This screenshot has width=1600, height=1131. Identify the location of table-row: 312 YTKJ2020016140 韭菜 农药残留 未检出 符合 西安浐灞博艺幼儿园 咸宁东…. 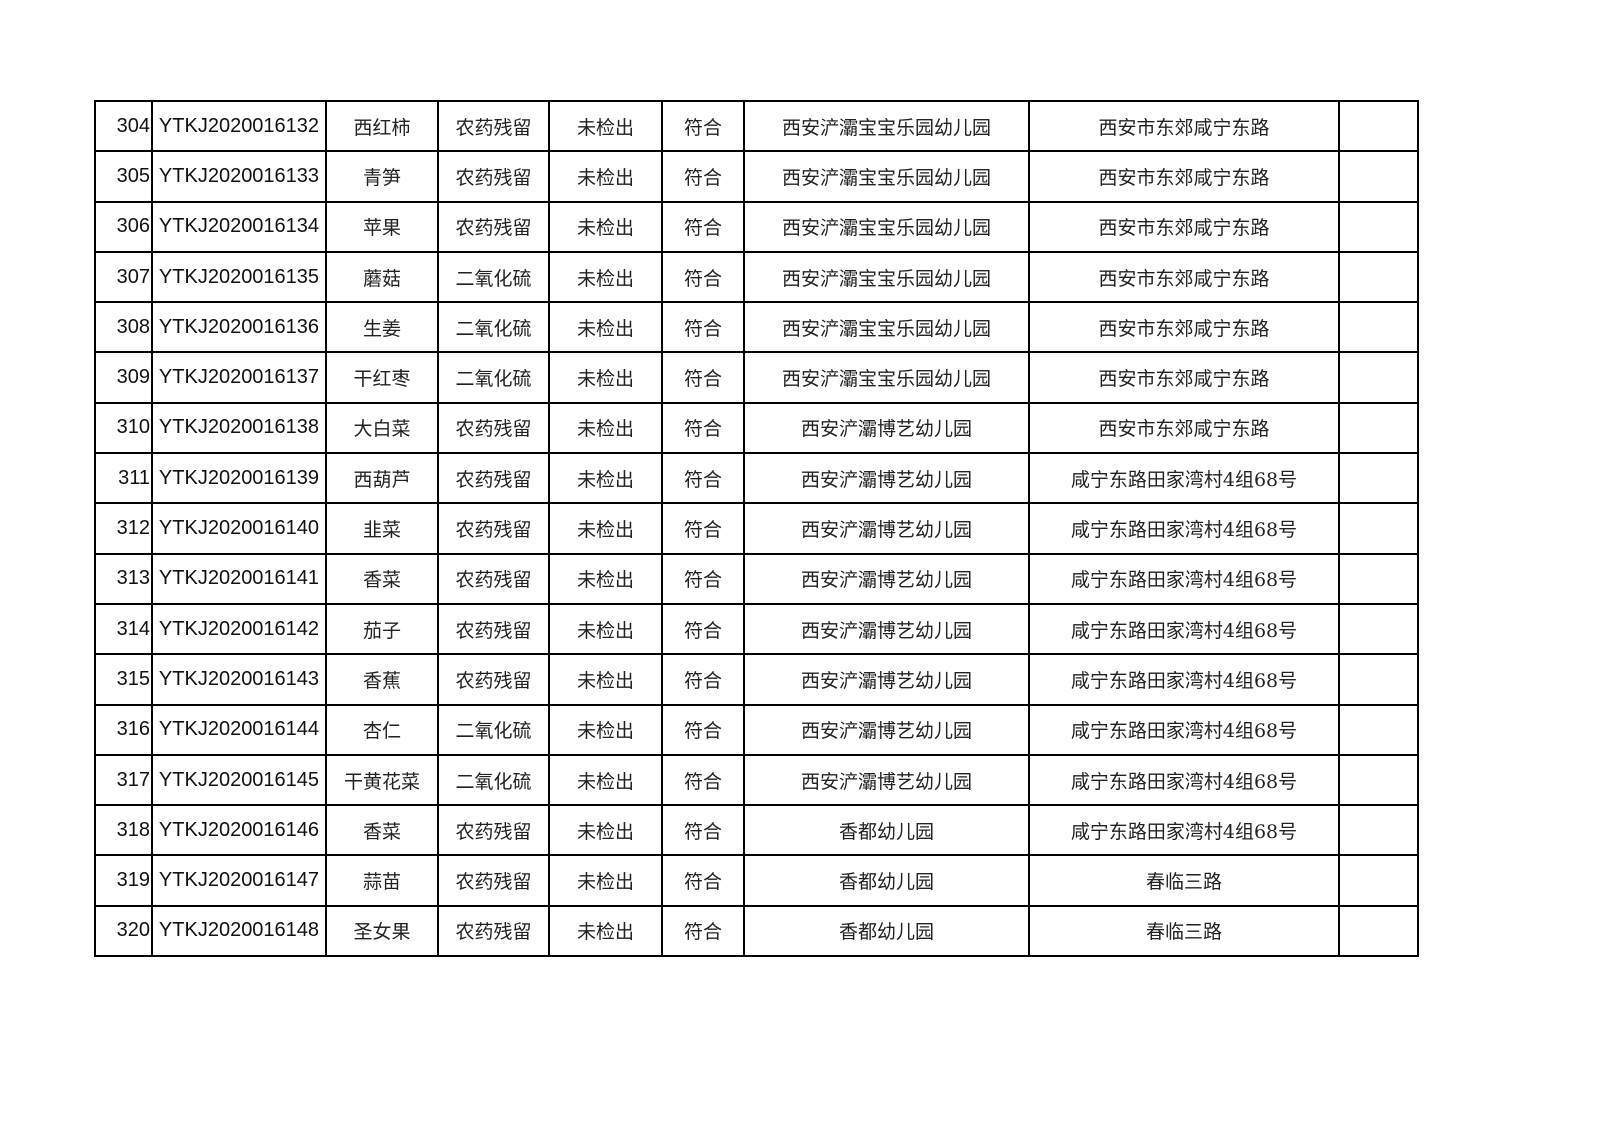
(756, 528).